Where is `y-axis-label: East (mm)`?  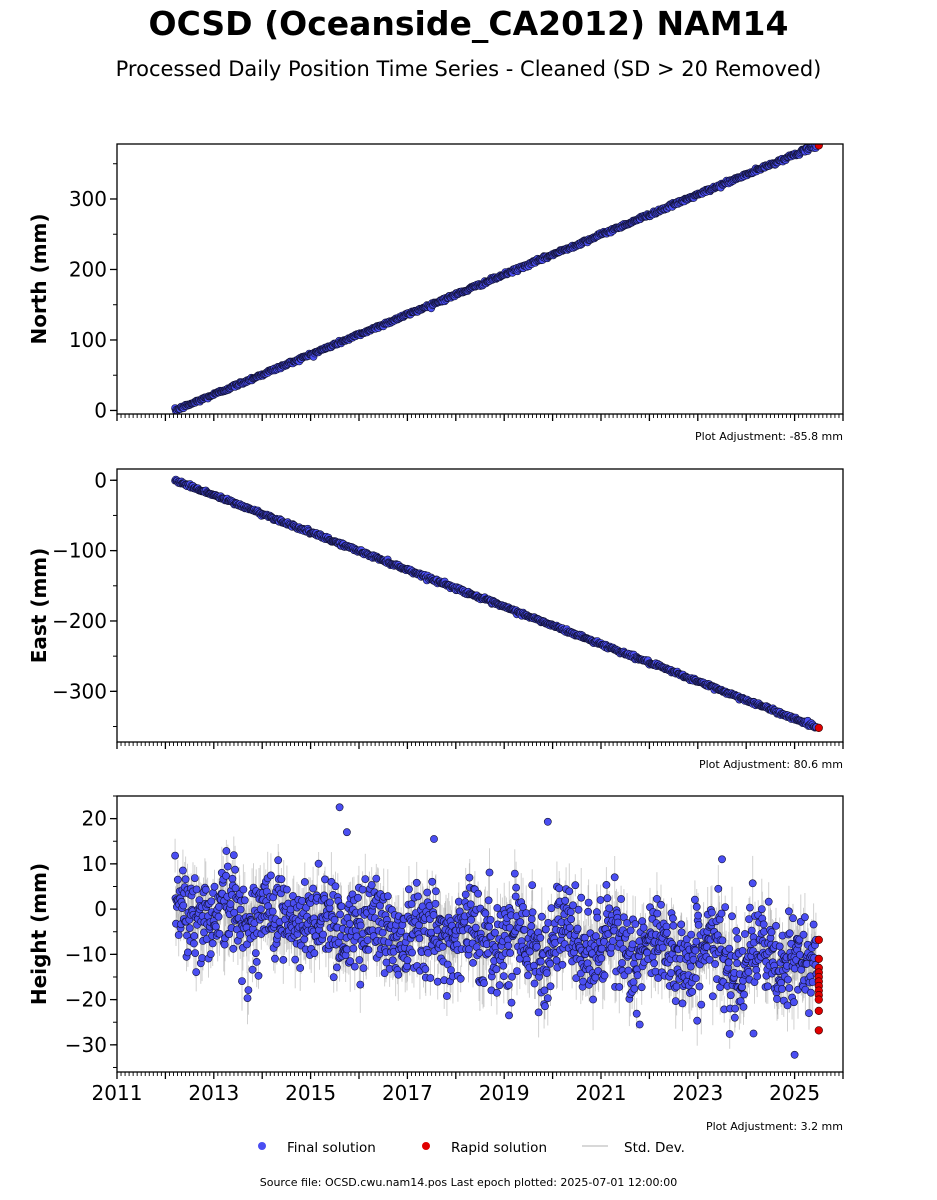 y-axis-label: East (mm) is located at coordinates (39, 606).